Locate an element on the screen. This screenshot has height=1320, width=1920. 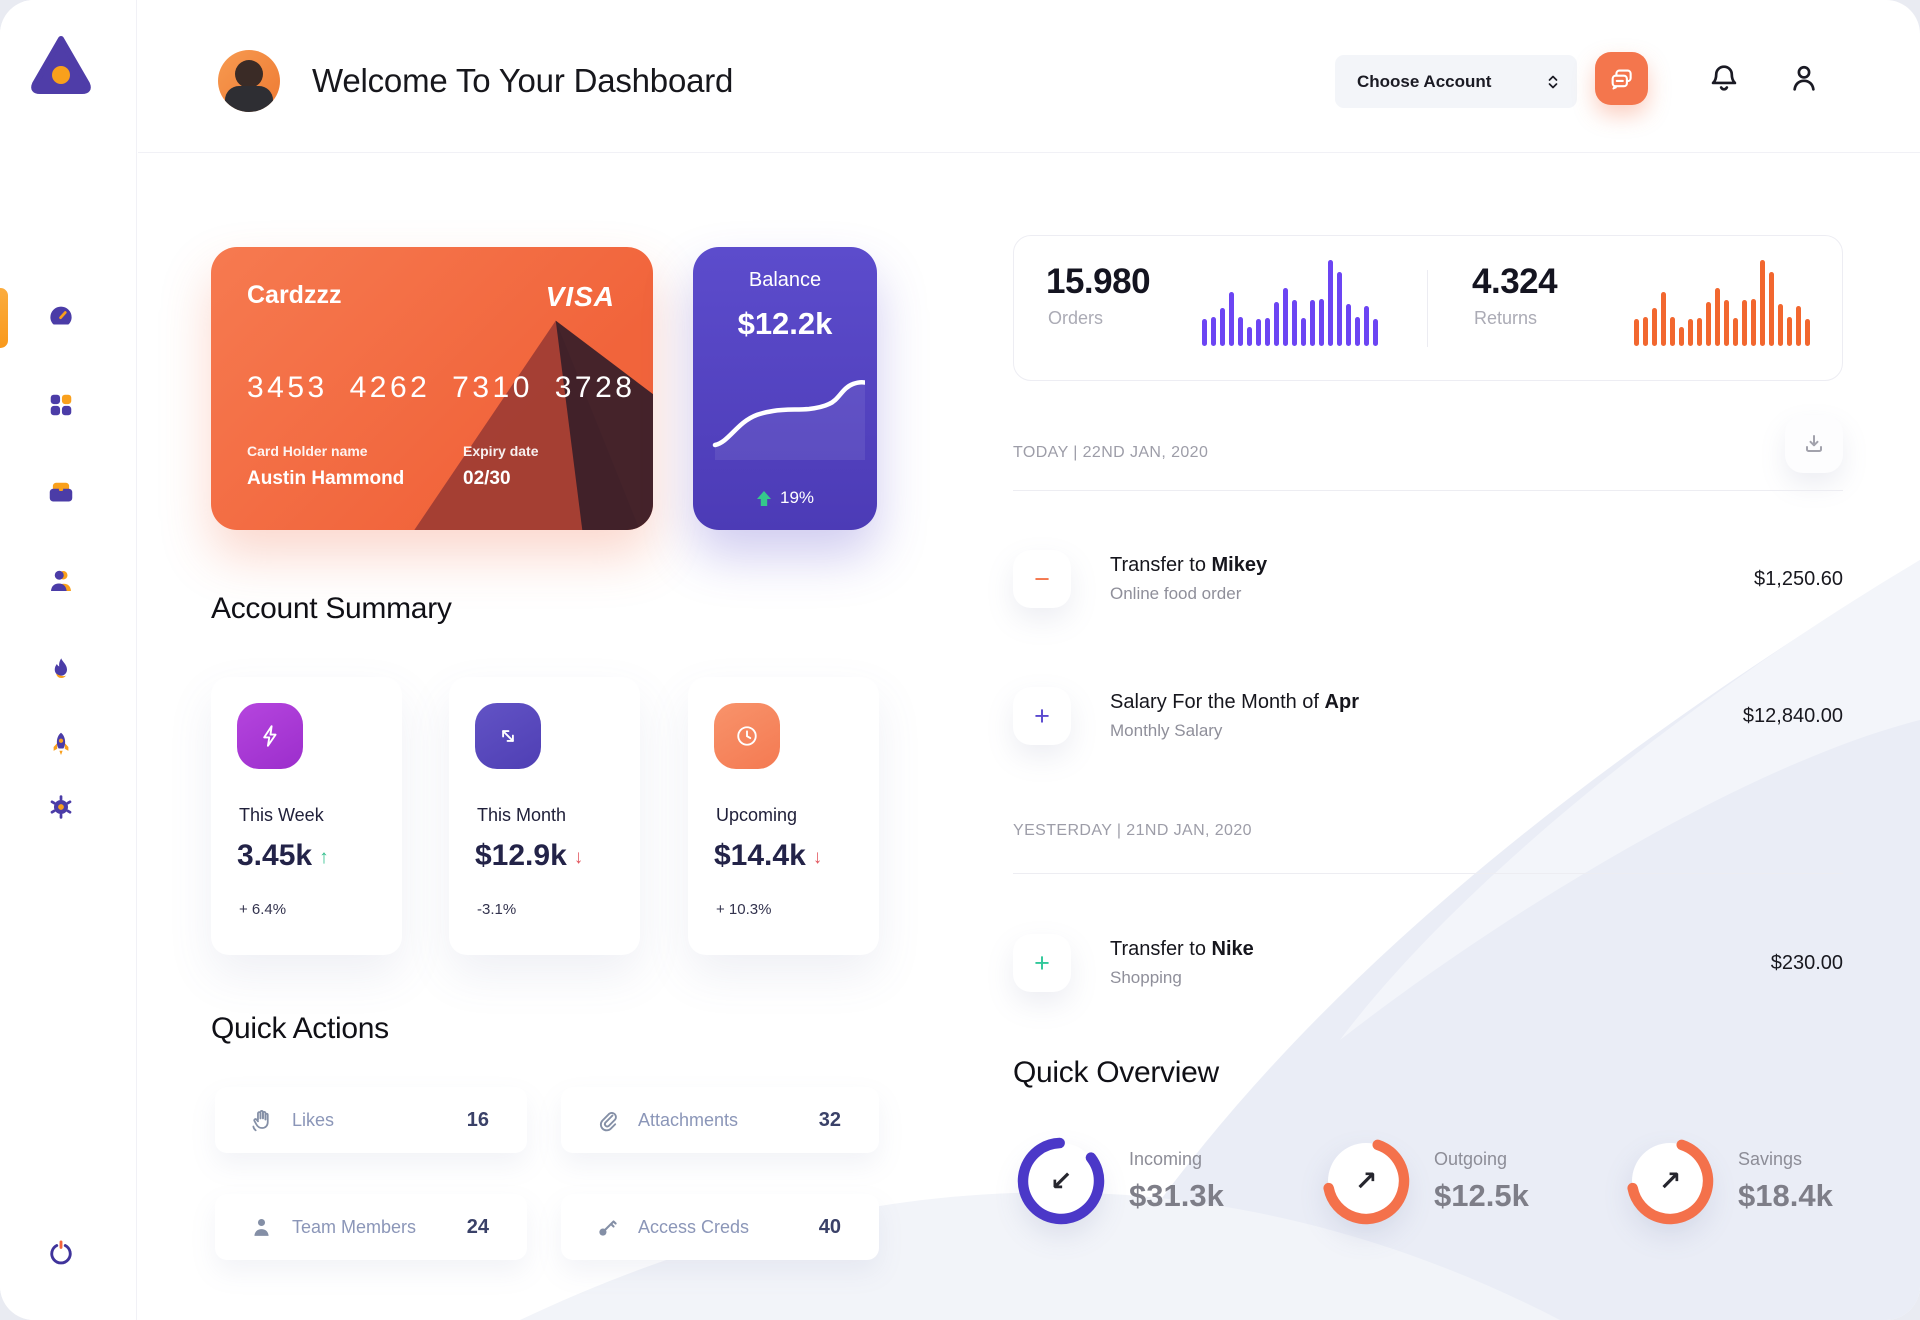
transaction-row-nike: + Transfer to Nike Shopping $230.00 is located at coordinates (1428, 963).